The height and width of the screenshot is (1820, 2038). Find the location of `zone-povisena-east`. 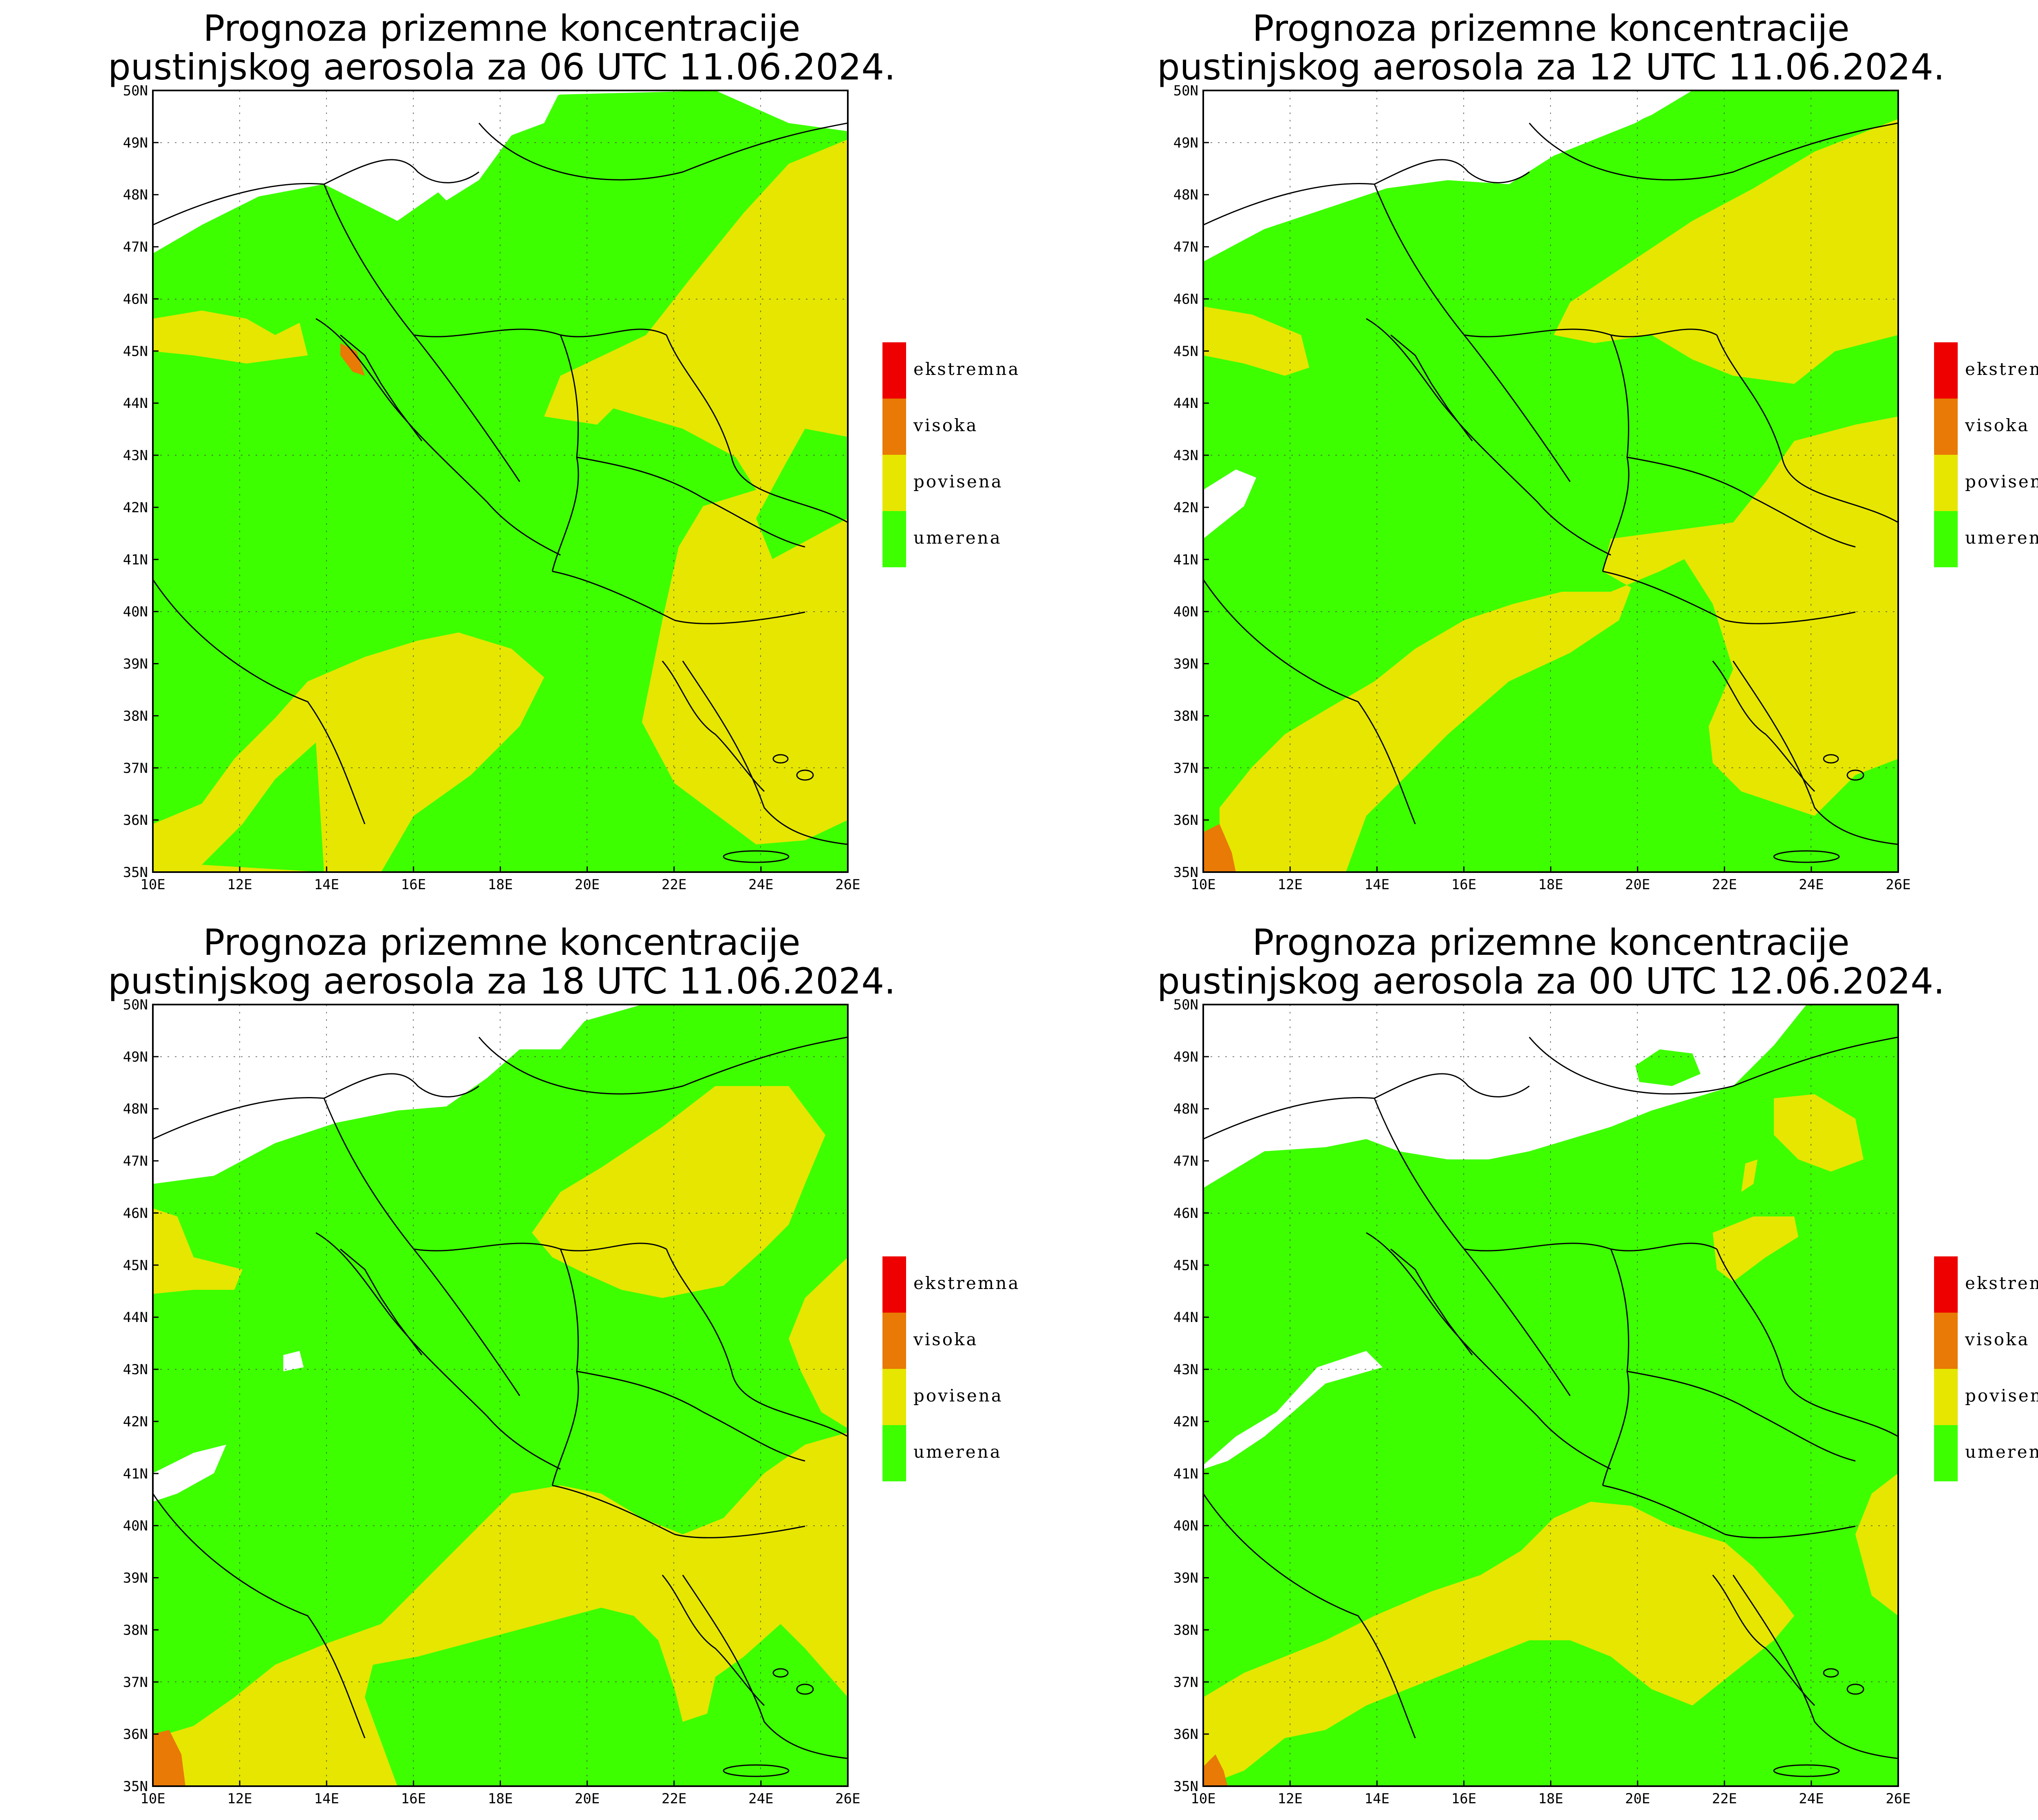

zone-povisena-east is located at coordinates (696, 492).